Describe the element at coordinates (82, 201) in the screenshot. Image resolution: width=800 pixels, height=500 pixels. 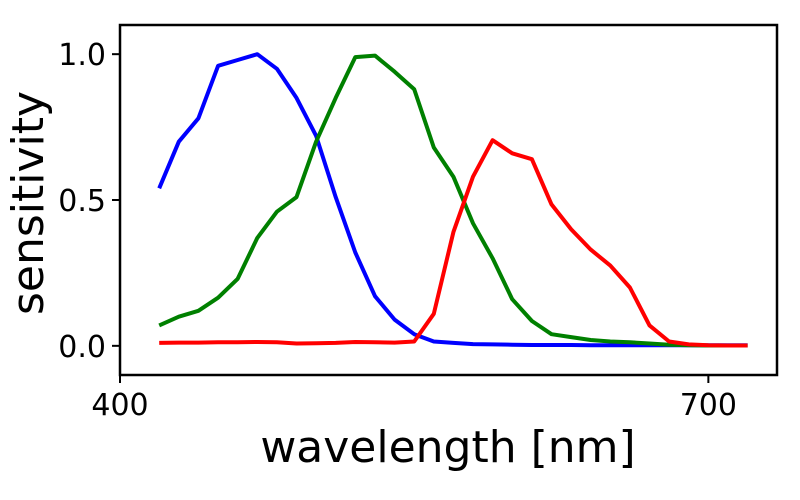
I see `y-tick-label: 0.5` at that location.